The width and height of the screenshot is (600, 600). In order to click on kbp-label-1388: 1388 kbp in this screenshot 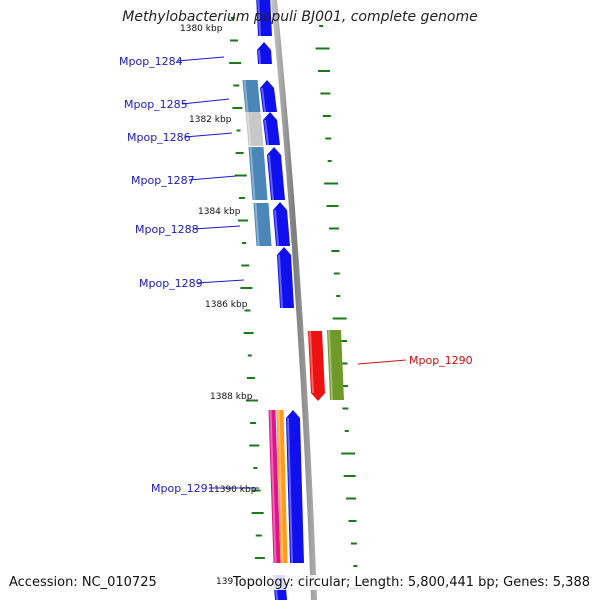, I will do `click(231, 397)`.